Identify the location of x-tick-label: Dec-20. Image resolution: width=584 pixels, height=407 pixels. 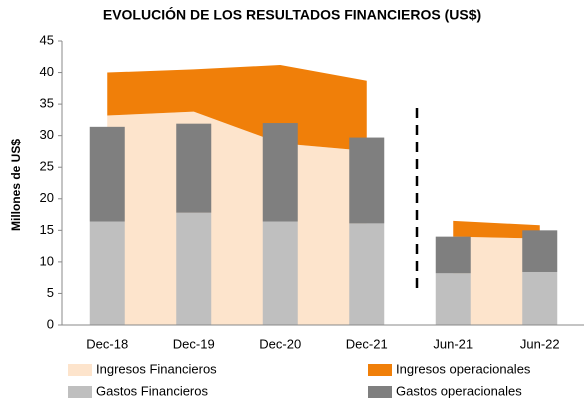
(280, 343).